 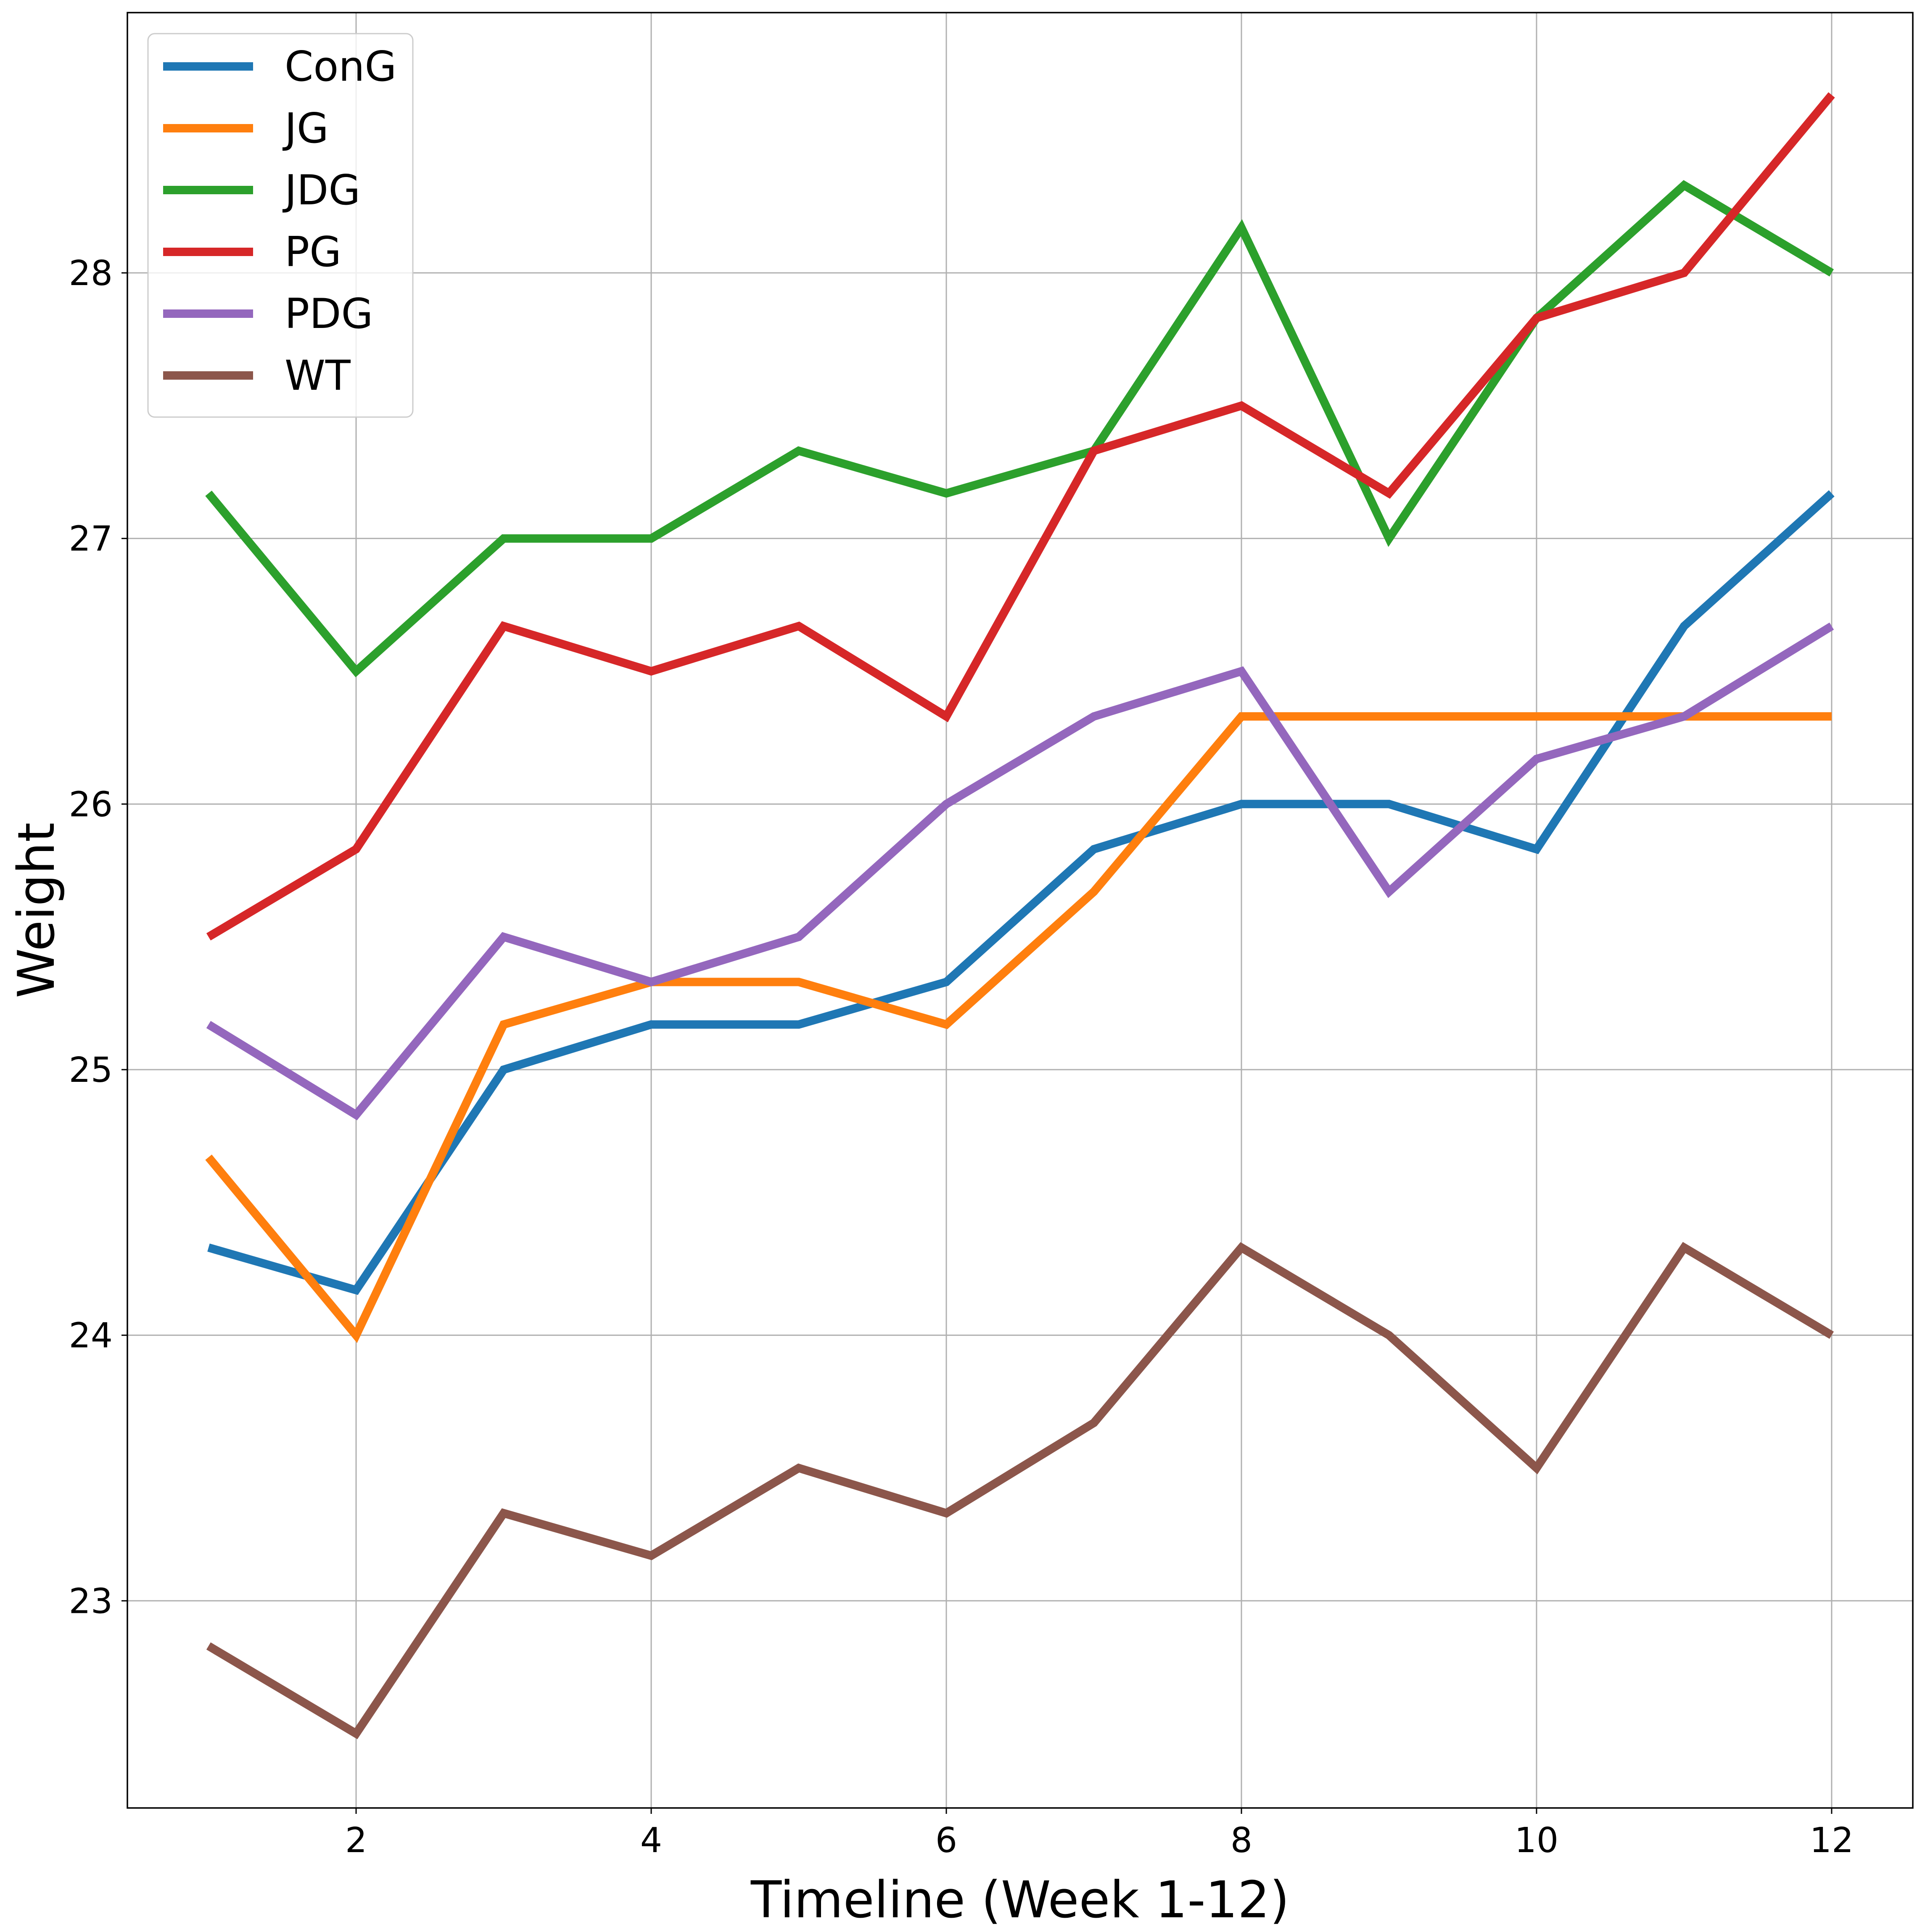 What do you see at coordinates (91, 1070) in the screenshot?
I see `y-tick-label: 25` at bounding box center [91, 1070].